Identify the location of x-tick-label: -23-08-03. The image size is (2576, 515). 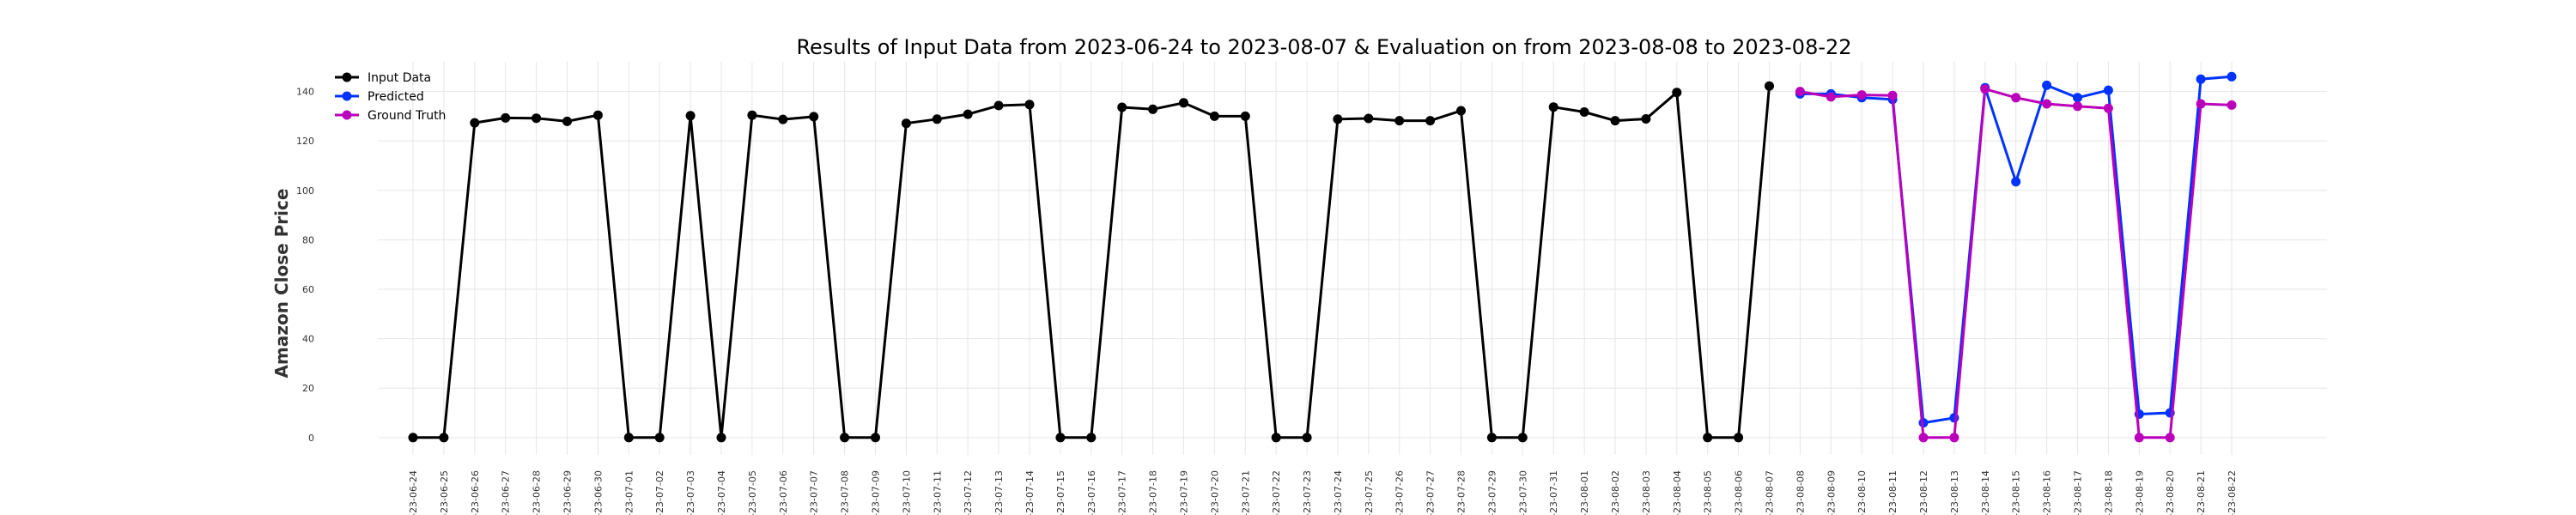
(1646, 492).